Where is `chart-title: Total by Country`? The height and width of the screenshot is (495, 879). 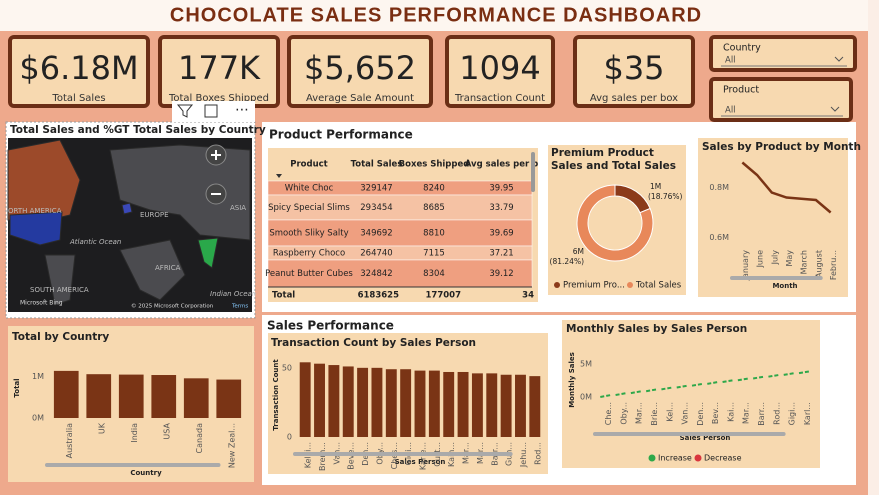 chart-title: Total by Country is located at coordinates (60, 337).